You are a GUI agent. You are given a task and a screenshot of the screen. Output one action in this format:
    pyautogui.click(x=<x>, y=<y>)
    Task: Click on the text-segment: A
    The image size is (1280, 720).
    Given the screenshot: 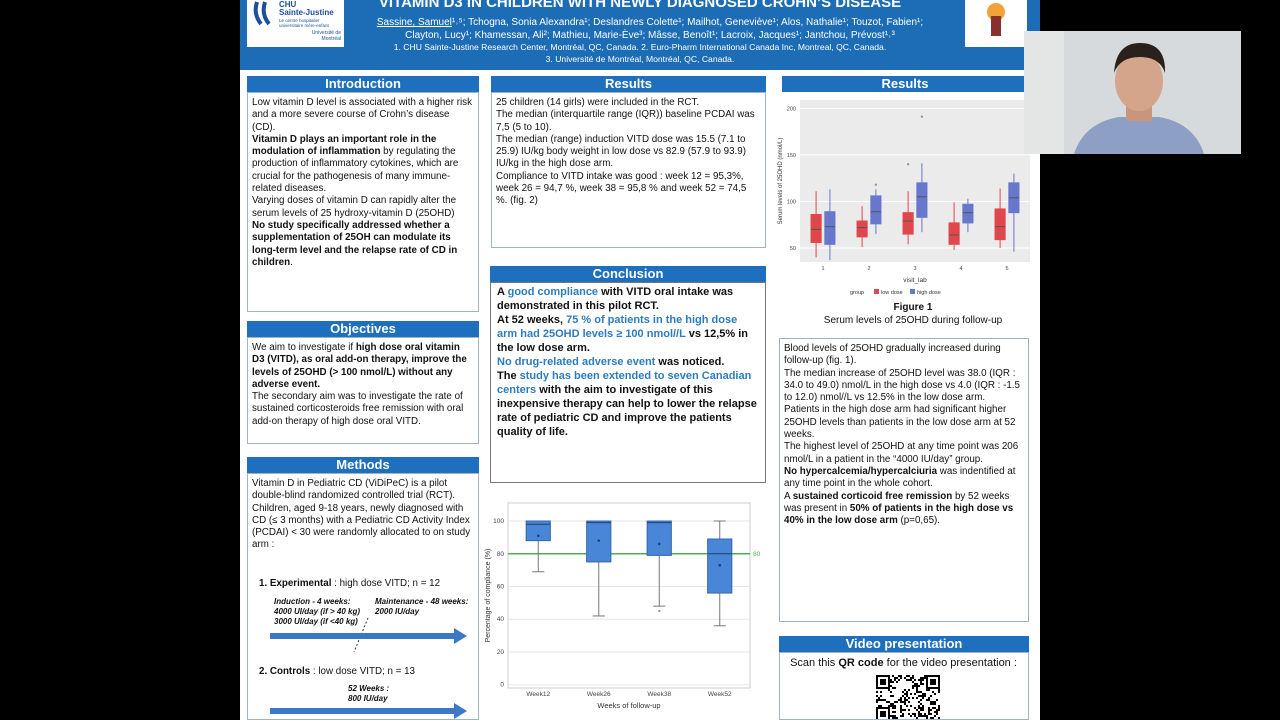 What is the action you would take?
    pyautogui.click(x=788, y=496)
    